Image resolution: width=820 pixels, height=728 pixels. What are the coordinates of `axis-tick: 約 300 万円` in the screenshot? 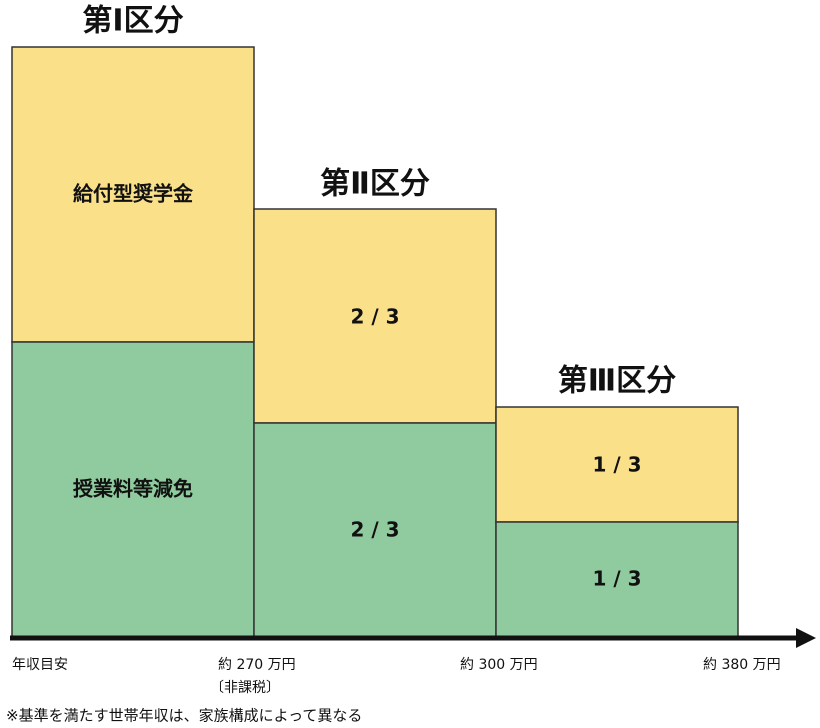 It's located at (499, 665).